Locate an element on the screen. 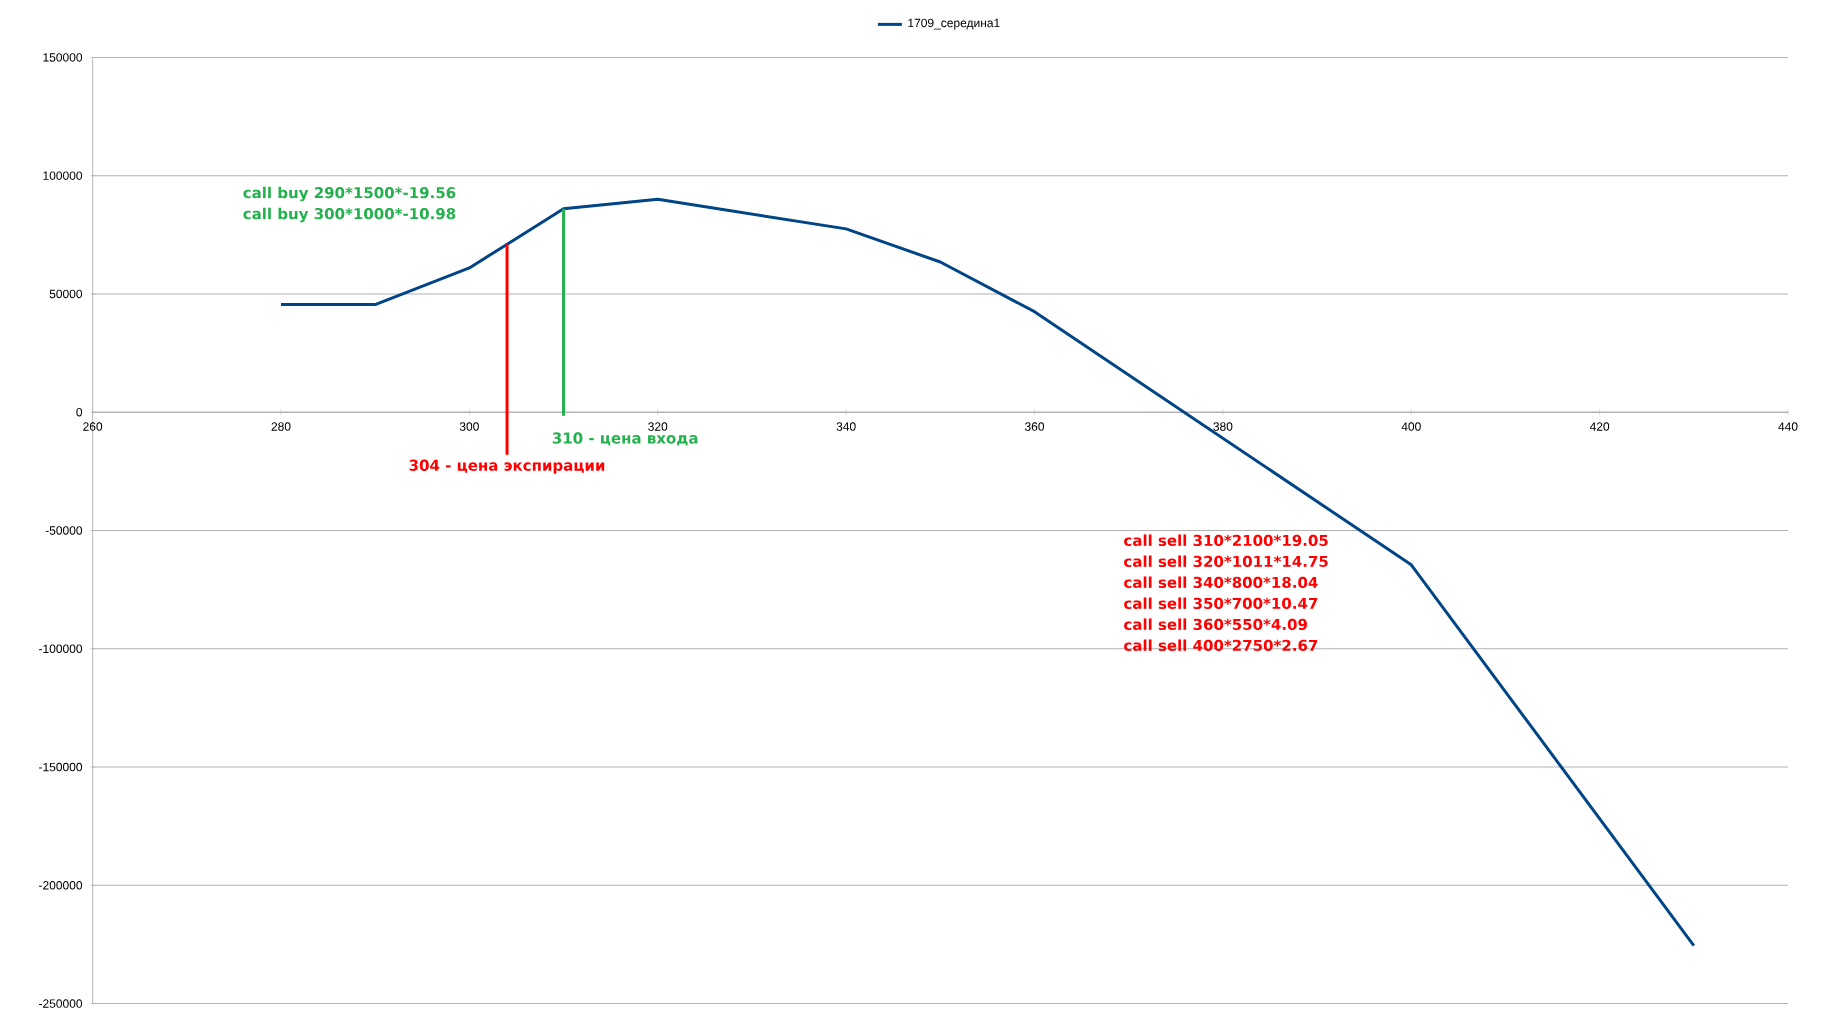 The height and width of the screenshot is (1033, 1836). x-tick-label: 380 is located at coordinates (1223, 426).